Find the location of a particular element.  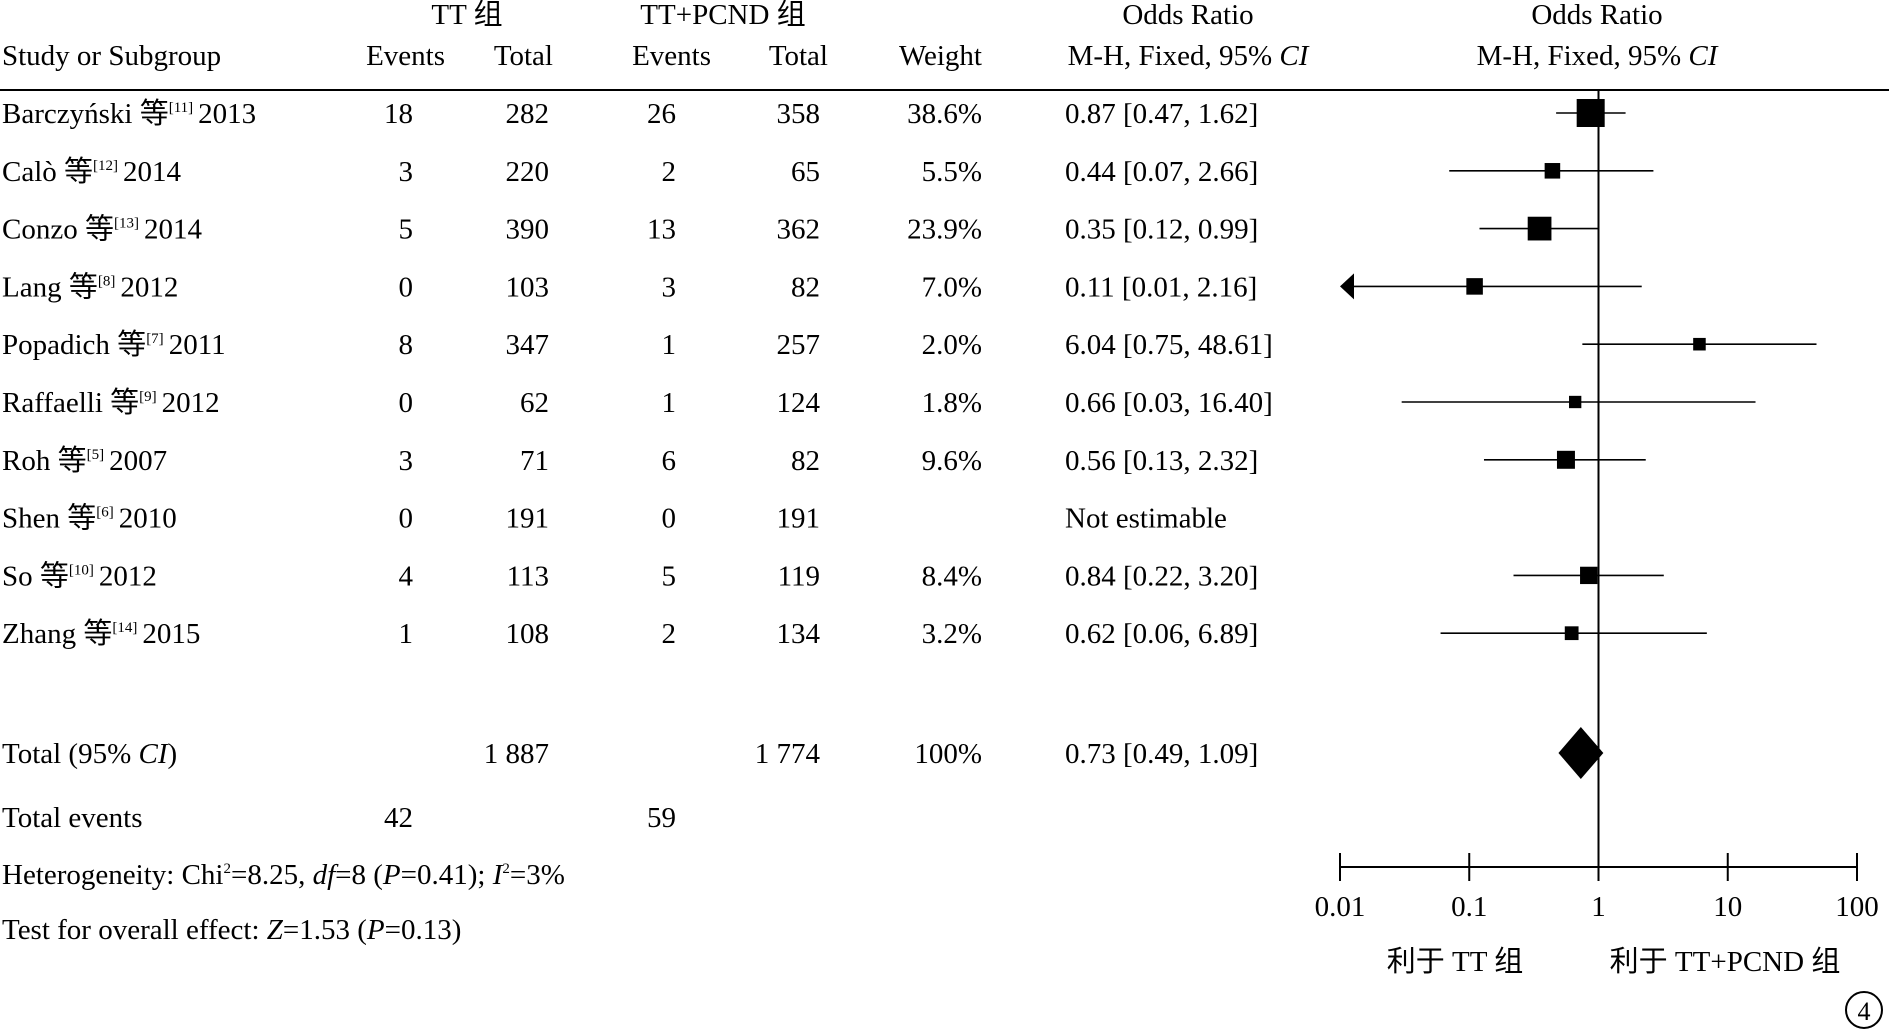

tick-label: 0.1 is located at coordinates (1469, 907).